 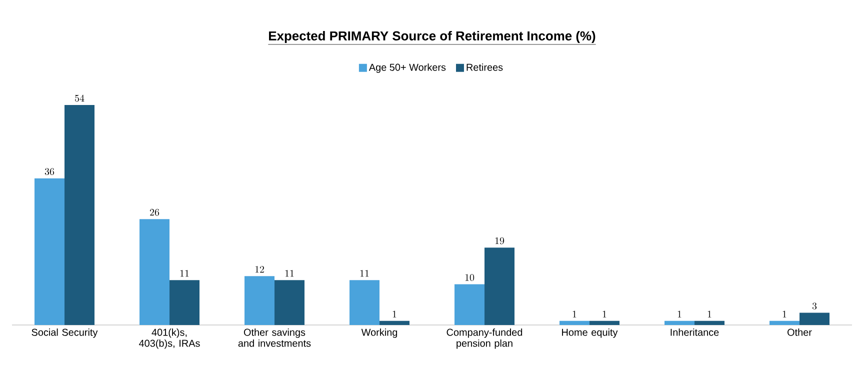 What do you see at coordinates (590, 333) in the screenshot?
I see `x-tick-label: Home equity` at bounding box center [590, 333].